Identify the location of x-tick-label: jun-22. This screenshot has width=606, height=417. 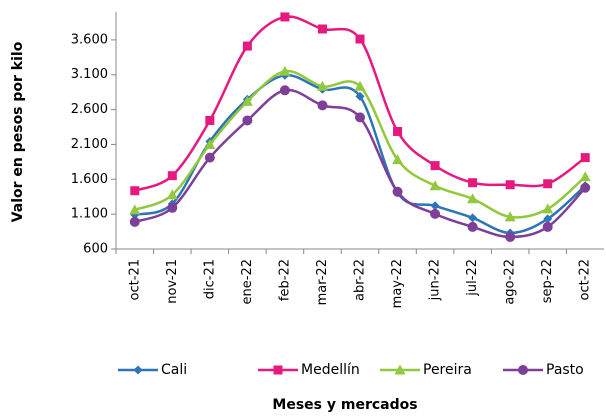
(435, 280).